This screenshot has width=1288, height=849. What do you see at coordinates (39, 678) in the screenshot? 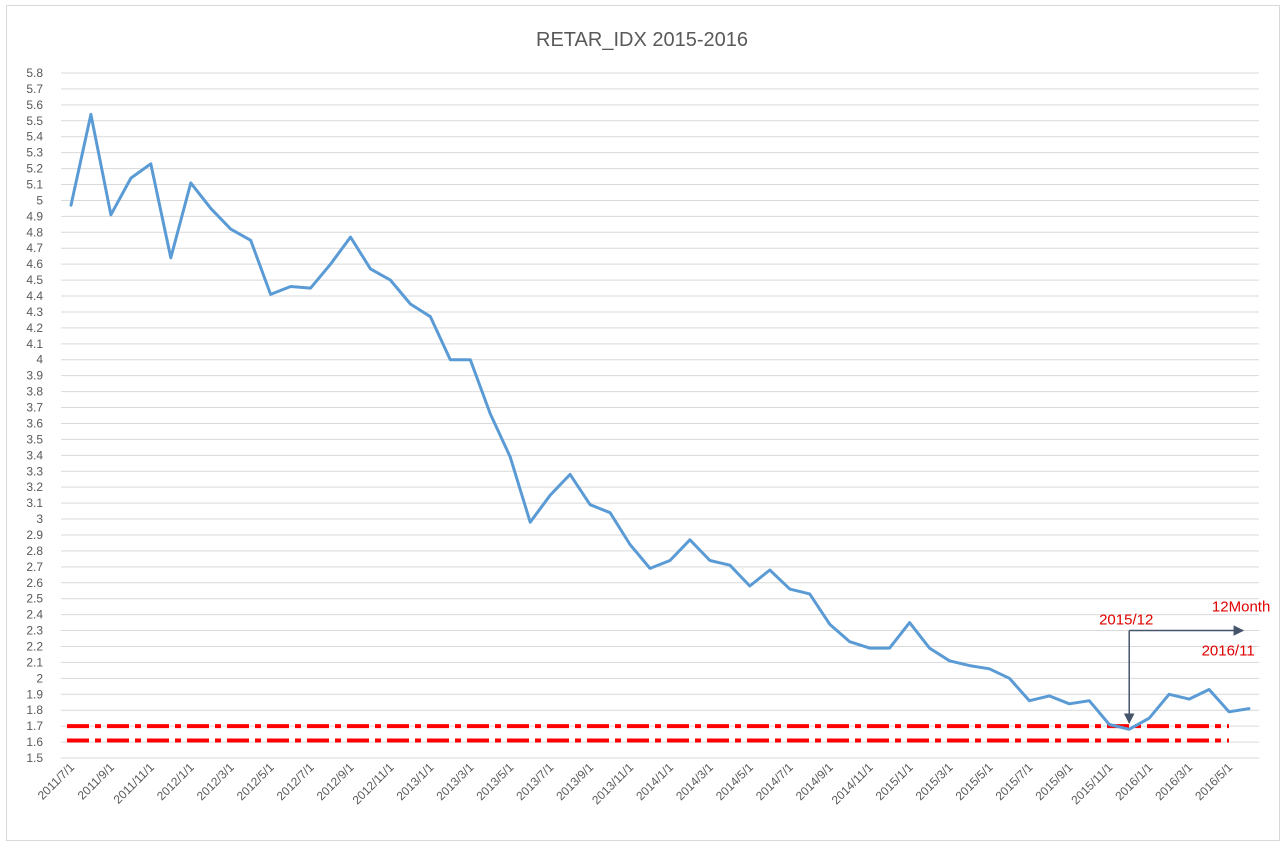
I see `y-tick-label: 2` at bounding box center [39, 678].